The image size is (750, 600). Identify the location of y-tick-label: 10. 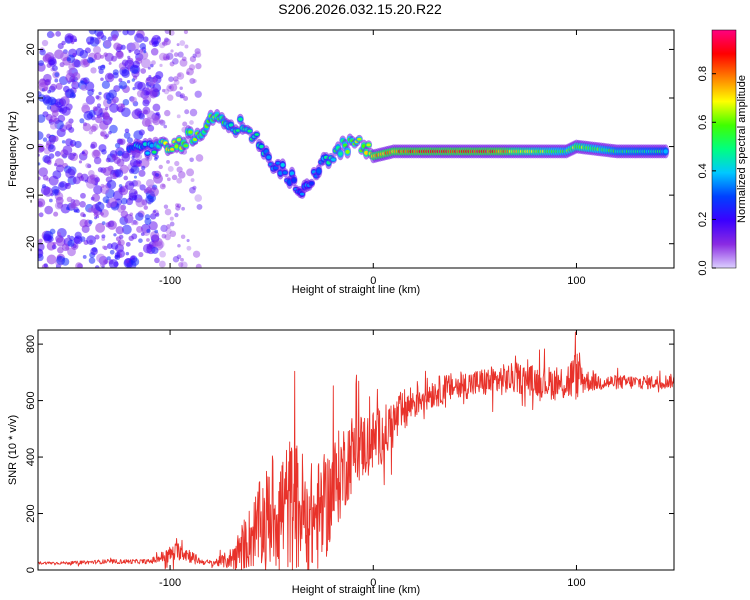
(31, 98).